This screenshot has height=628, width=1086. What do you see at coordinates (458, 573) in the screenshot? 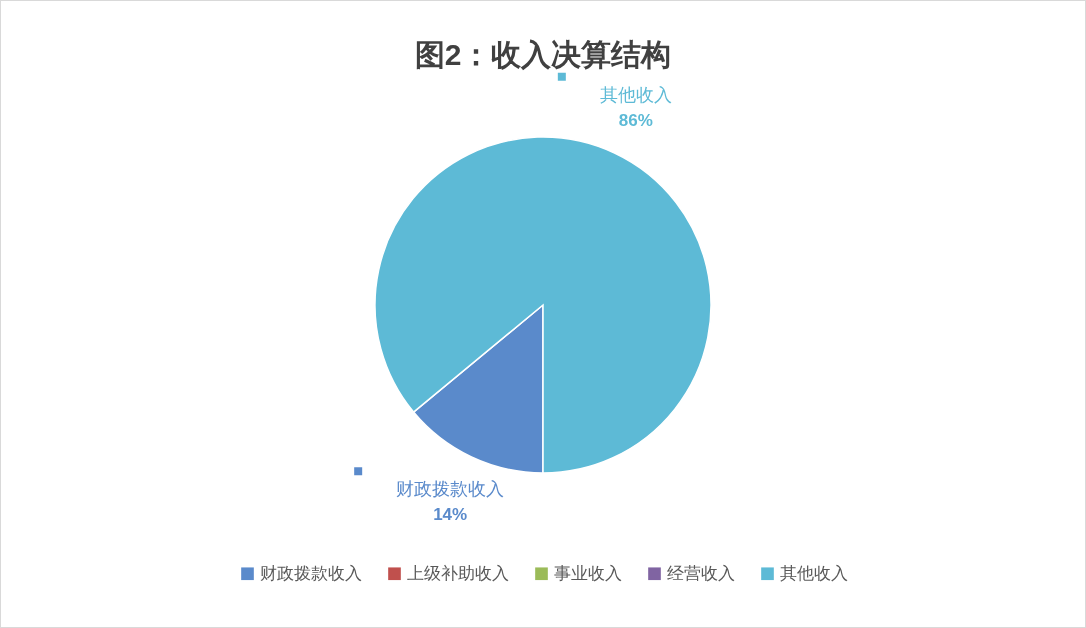
I see `legend-label: 上级补助收入` at bounding box center [458, 573].